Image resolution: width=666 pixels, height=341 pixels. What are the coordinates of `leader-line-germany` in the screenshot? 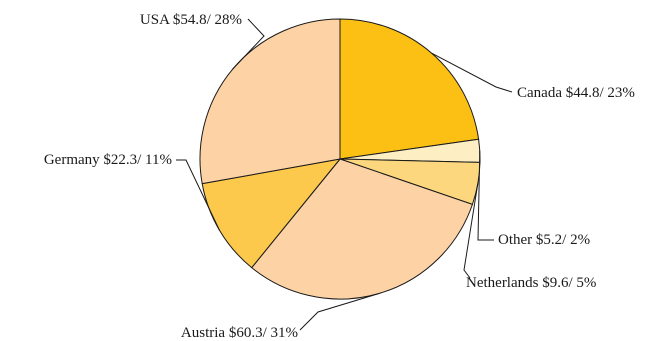 It's located at (198, 195).